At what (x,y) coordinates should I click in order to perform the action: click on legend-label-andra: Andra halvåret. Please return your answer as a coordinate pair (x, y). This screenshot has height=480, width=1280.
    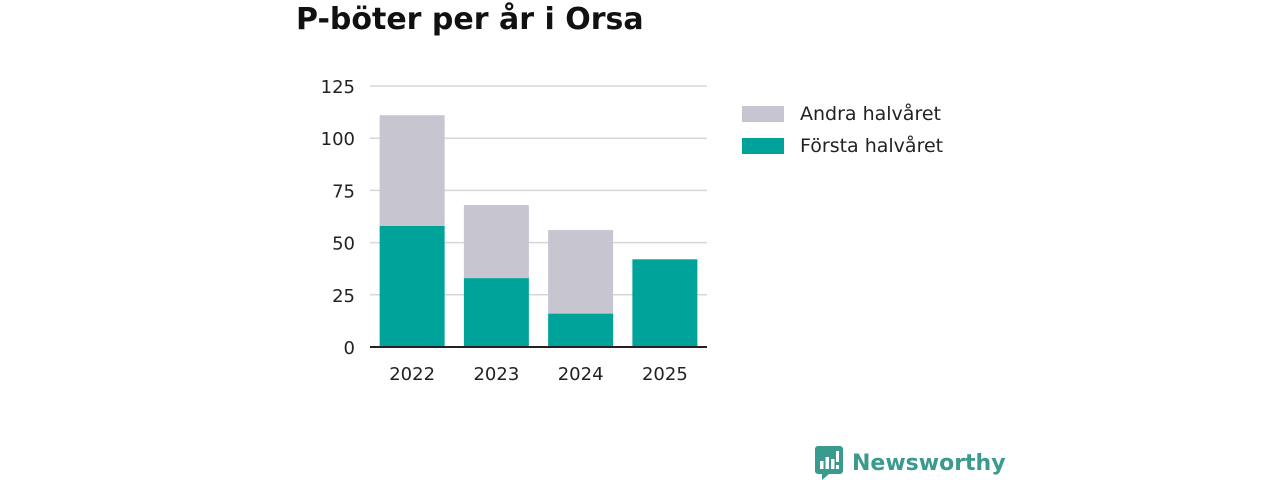
    Looking at the image, I should click on (870, 114).